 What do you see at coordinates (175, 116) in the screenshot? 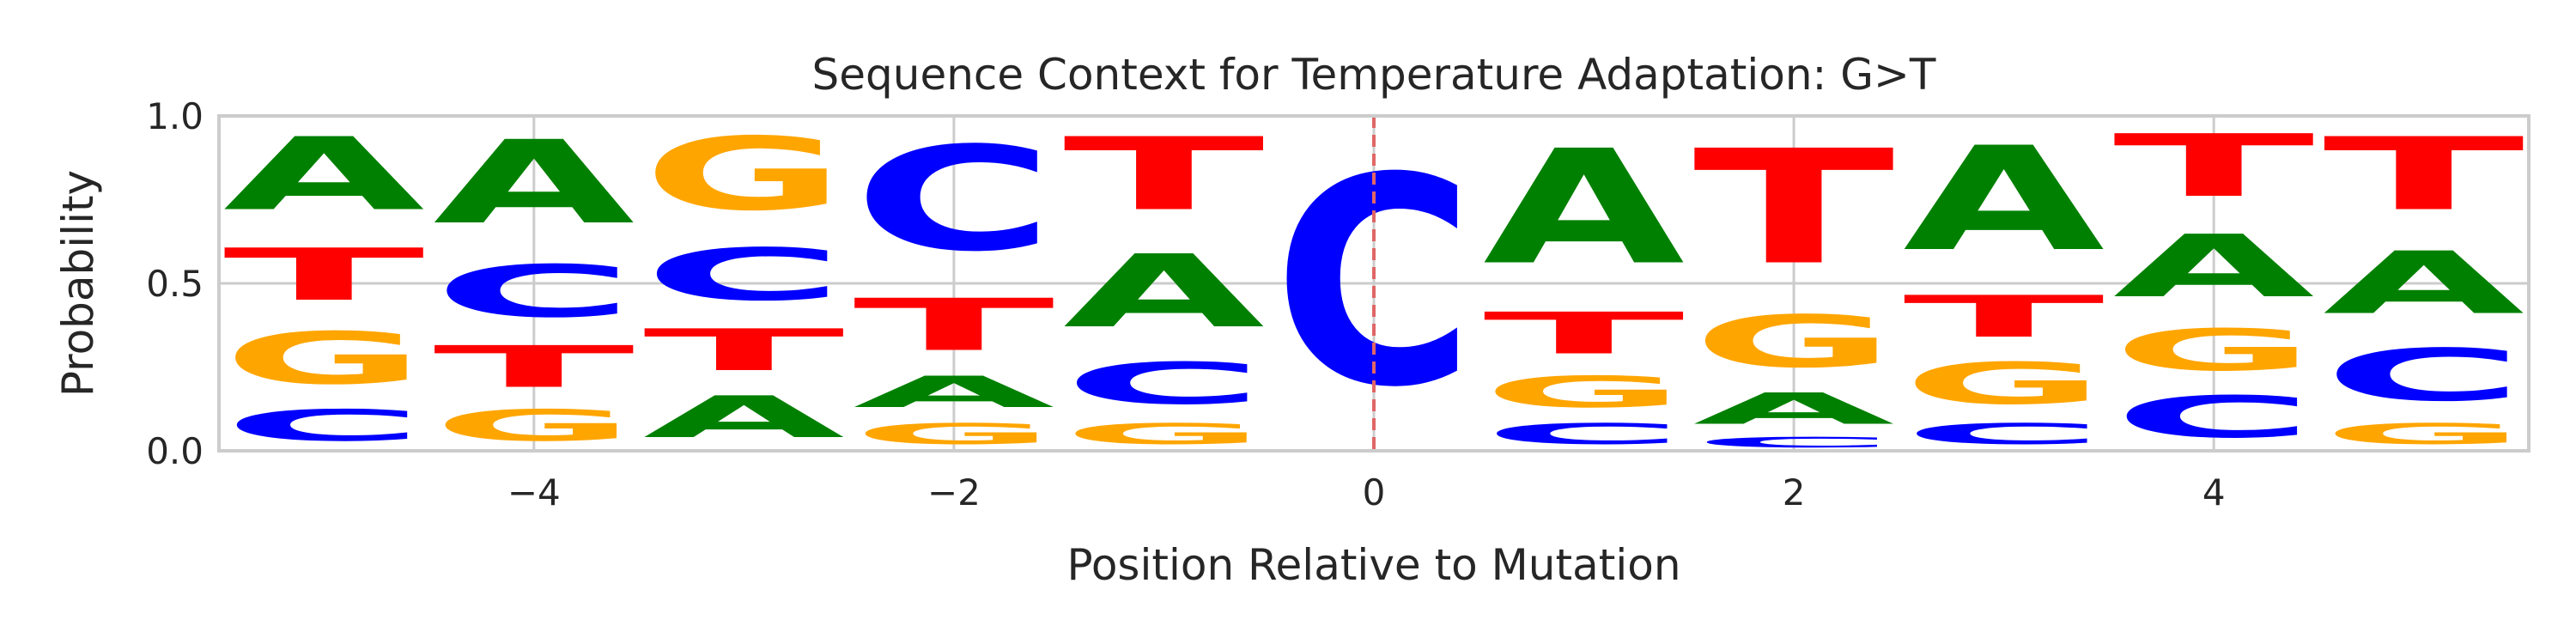
I see `y-tick-label: 1.0` at bounding box center [175, 116].